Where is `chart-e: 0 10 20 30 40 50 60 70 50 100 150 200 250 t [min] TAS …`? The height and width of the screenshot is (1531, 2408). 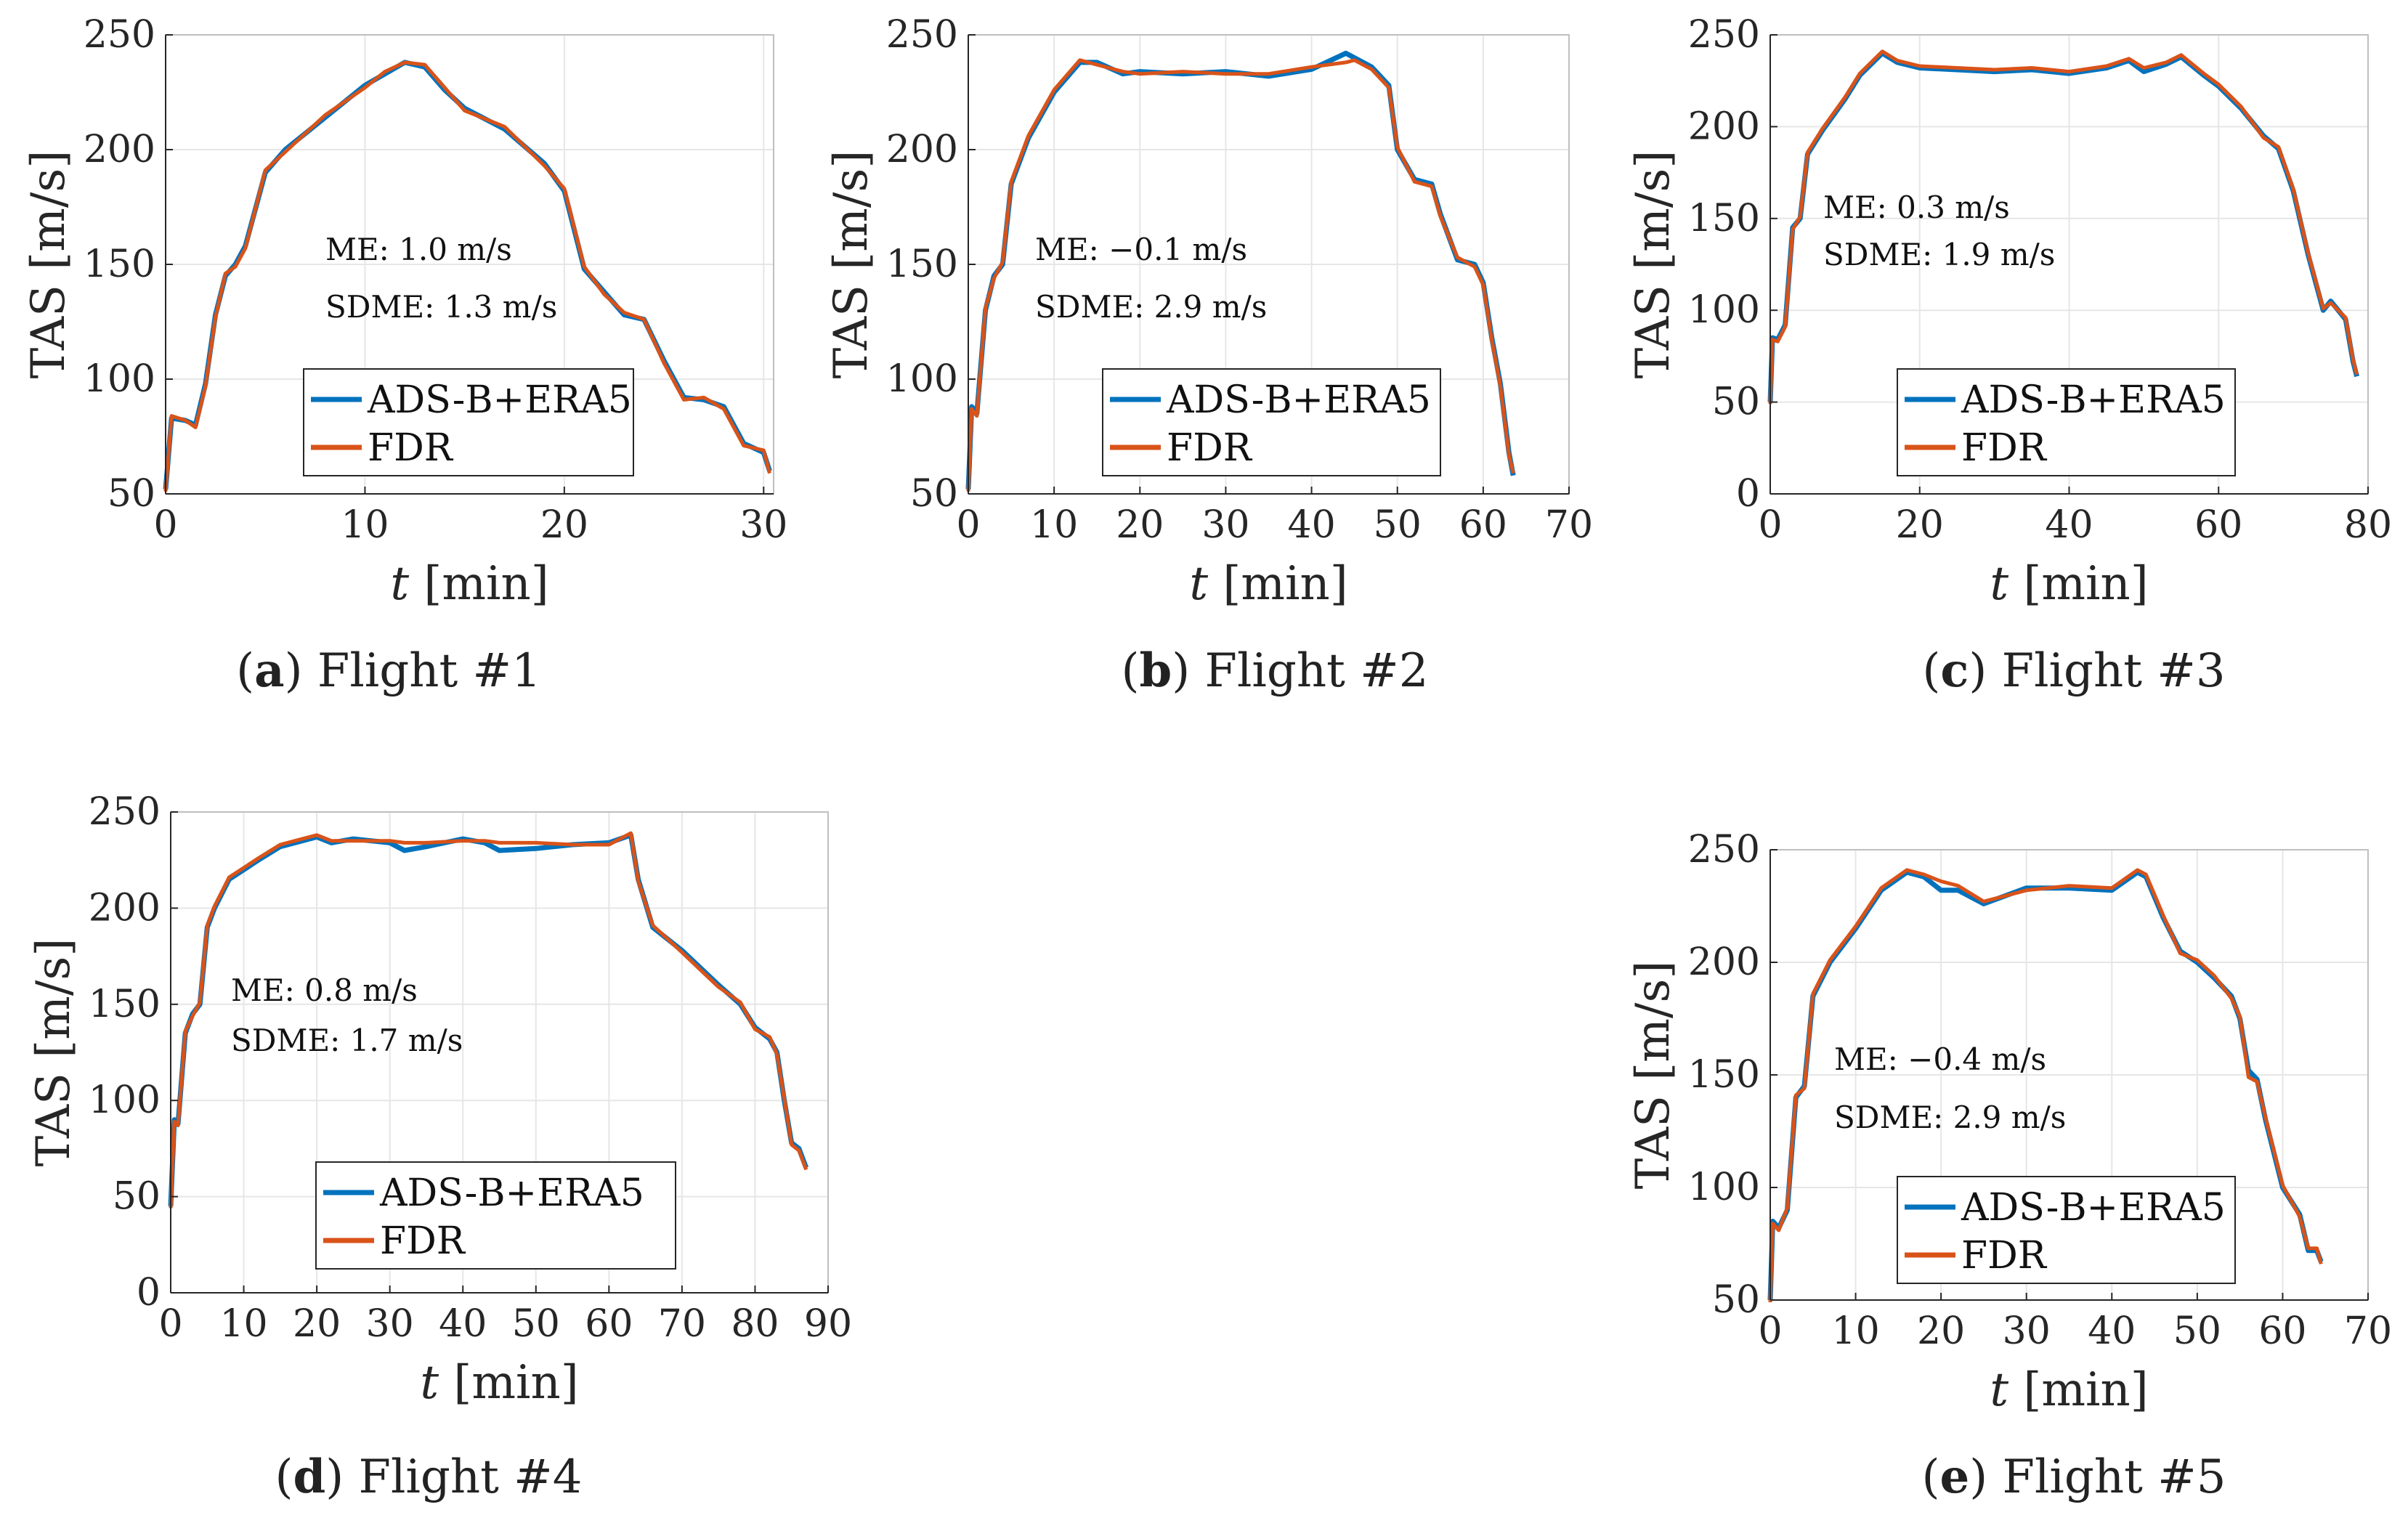 chart-e: 0 10 20 30 40 50 60 70 50 100 150 200 250 t [min] TAS … is located at coordinates (2009, 1166).